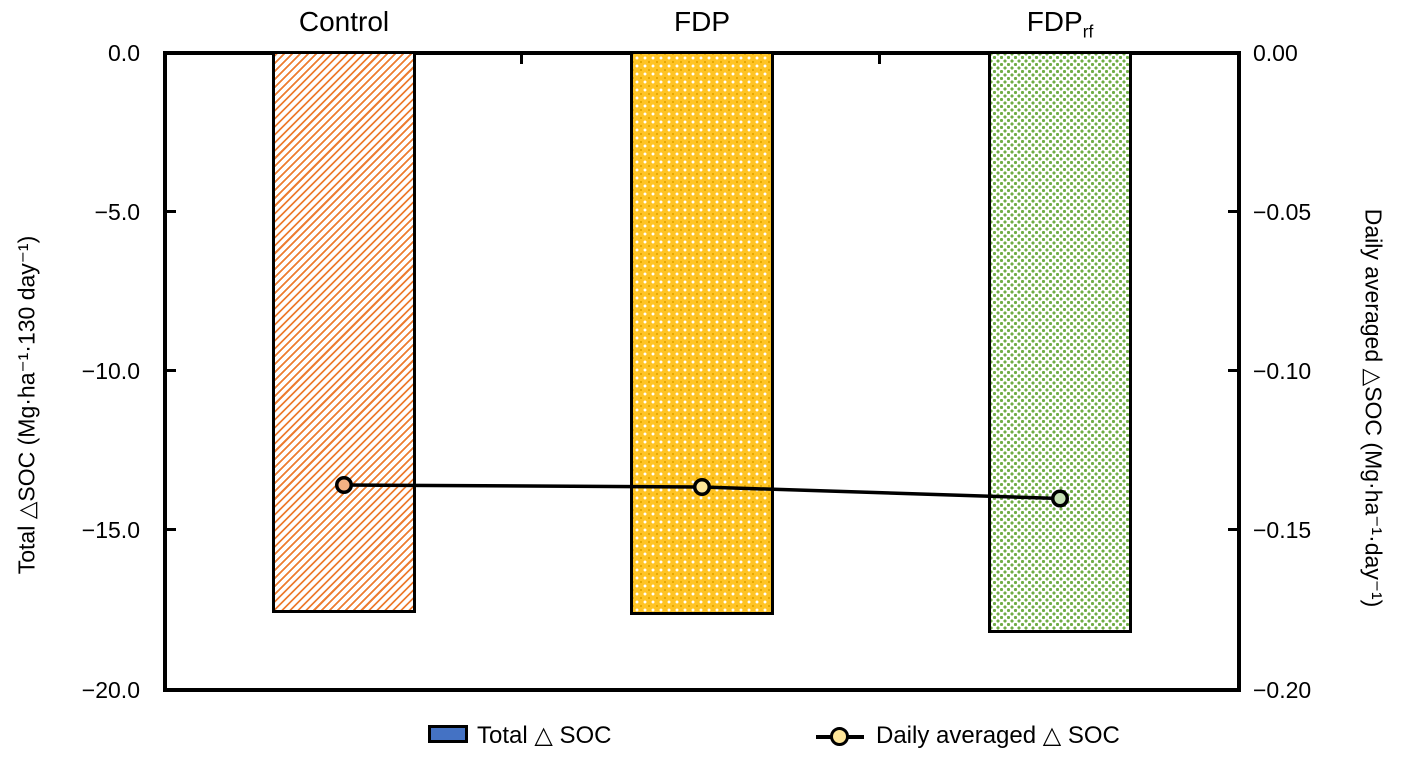  I want to click on category-label-fdprf-subscript: rf, so click(1088, 31).